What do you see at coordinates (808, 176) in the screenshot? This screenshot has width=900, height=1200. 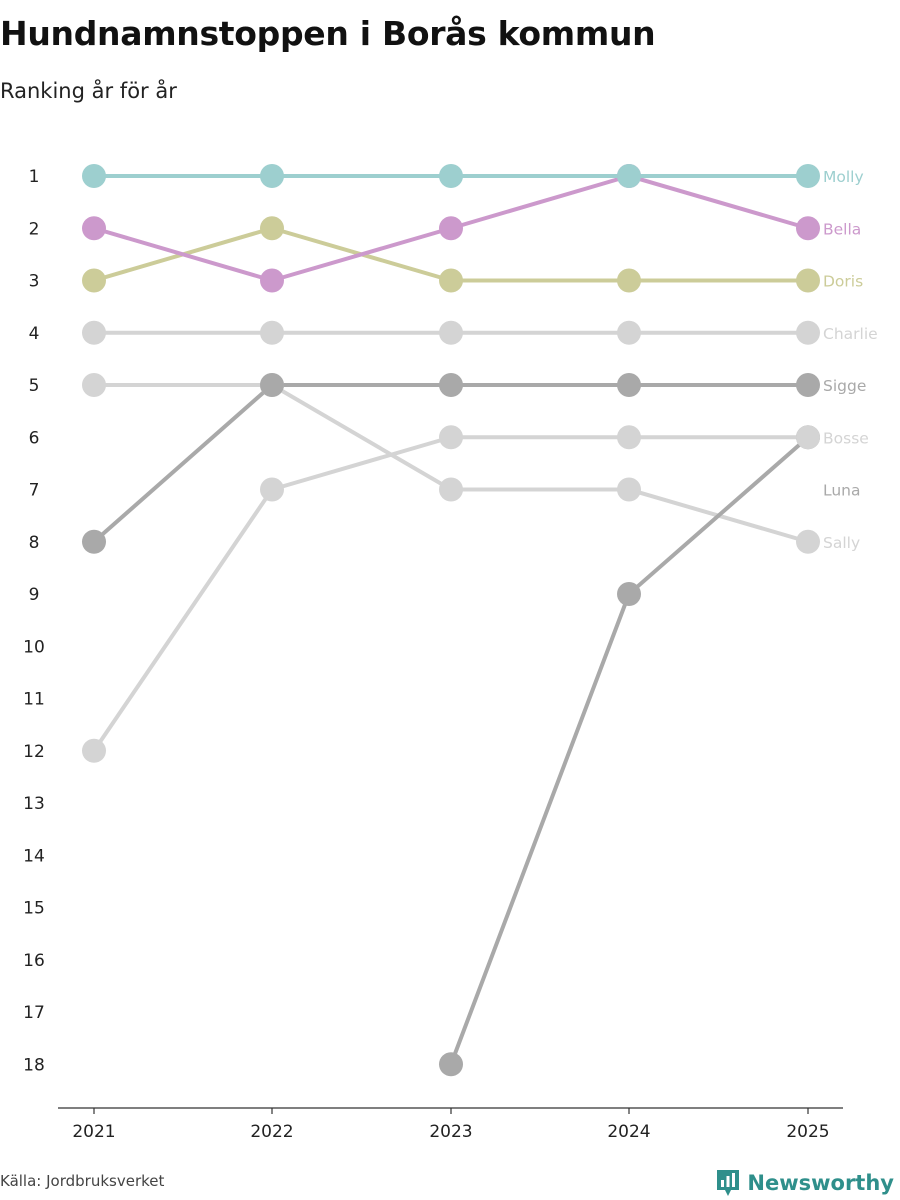 I see `point-molly-2025` at bounding box center [808, 176].